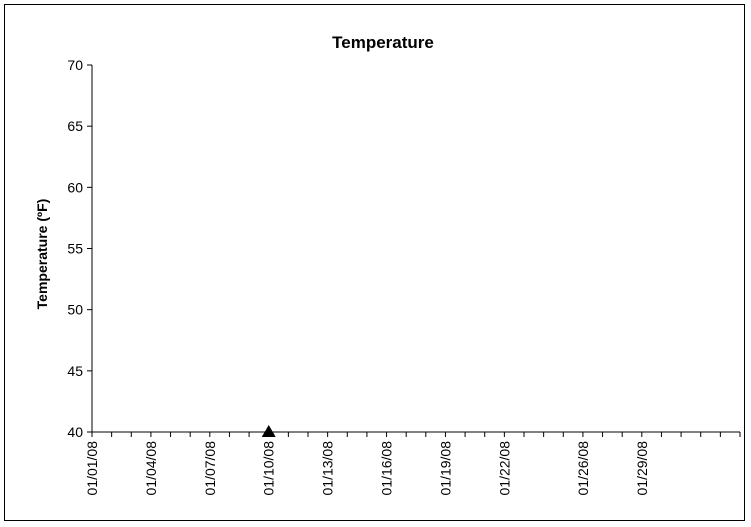 This screenshot has height=527, width=751. What do you see at coordinates (75, 432) in the screenshot?
I see `y-tick-label: 40` at bounding box center [75, 432].